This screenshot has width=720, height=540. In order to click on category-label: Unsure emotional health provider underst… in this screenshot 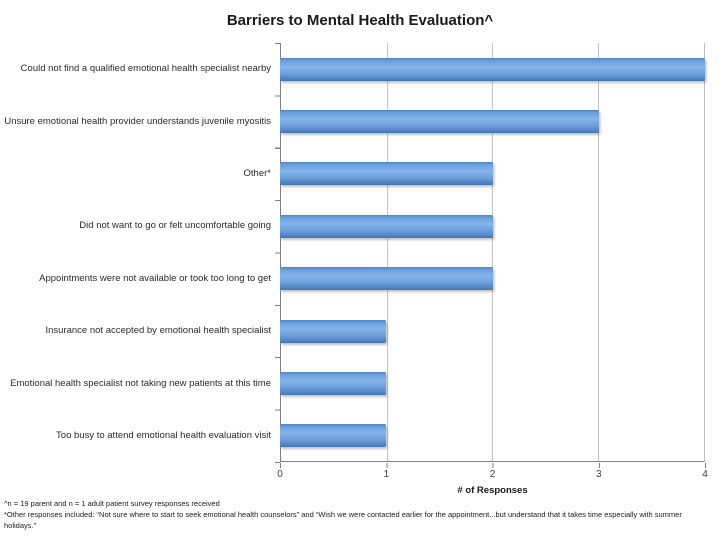, I will do `click(137, 121)`.